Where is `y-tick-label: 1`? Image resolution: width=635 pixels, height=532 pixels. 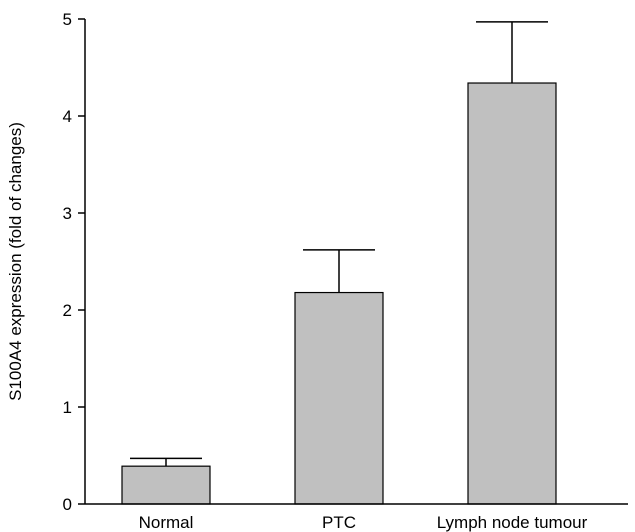
y-tick-label: 1 is located at coordinates (67, 407).